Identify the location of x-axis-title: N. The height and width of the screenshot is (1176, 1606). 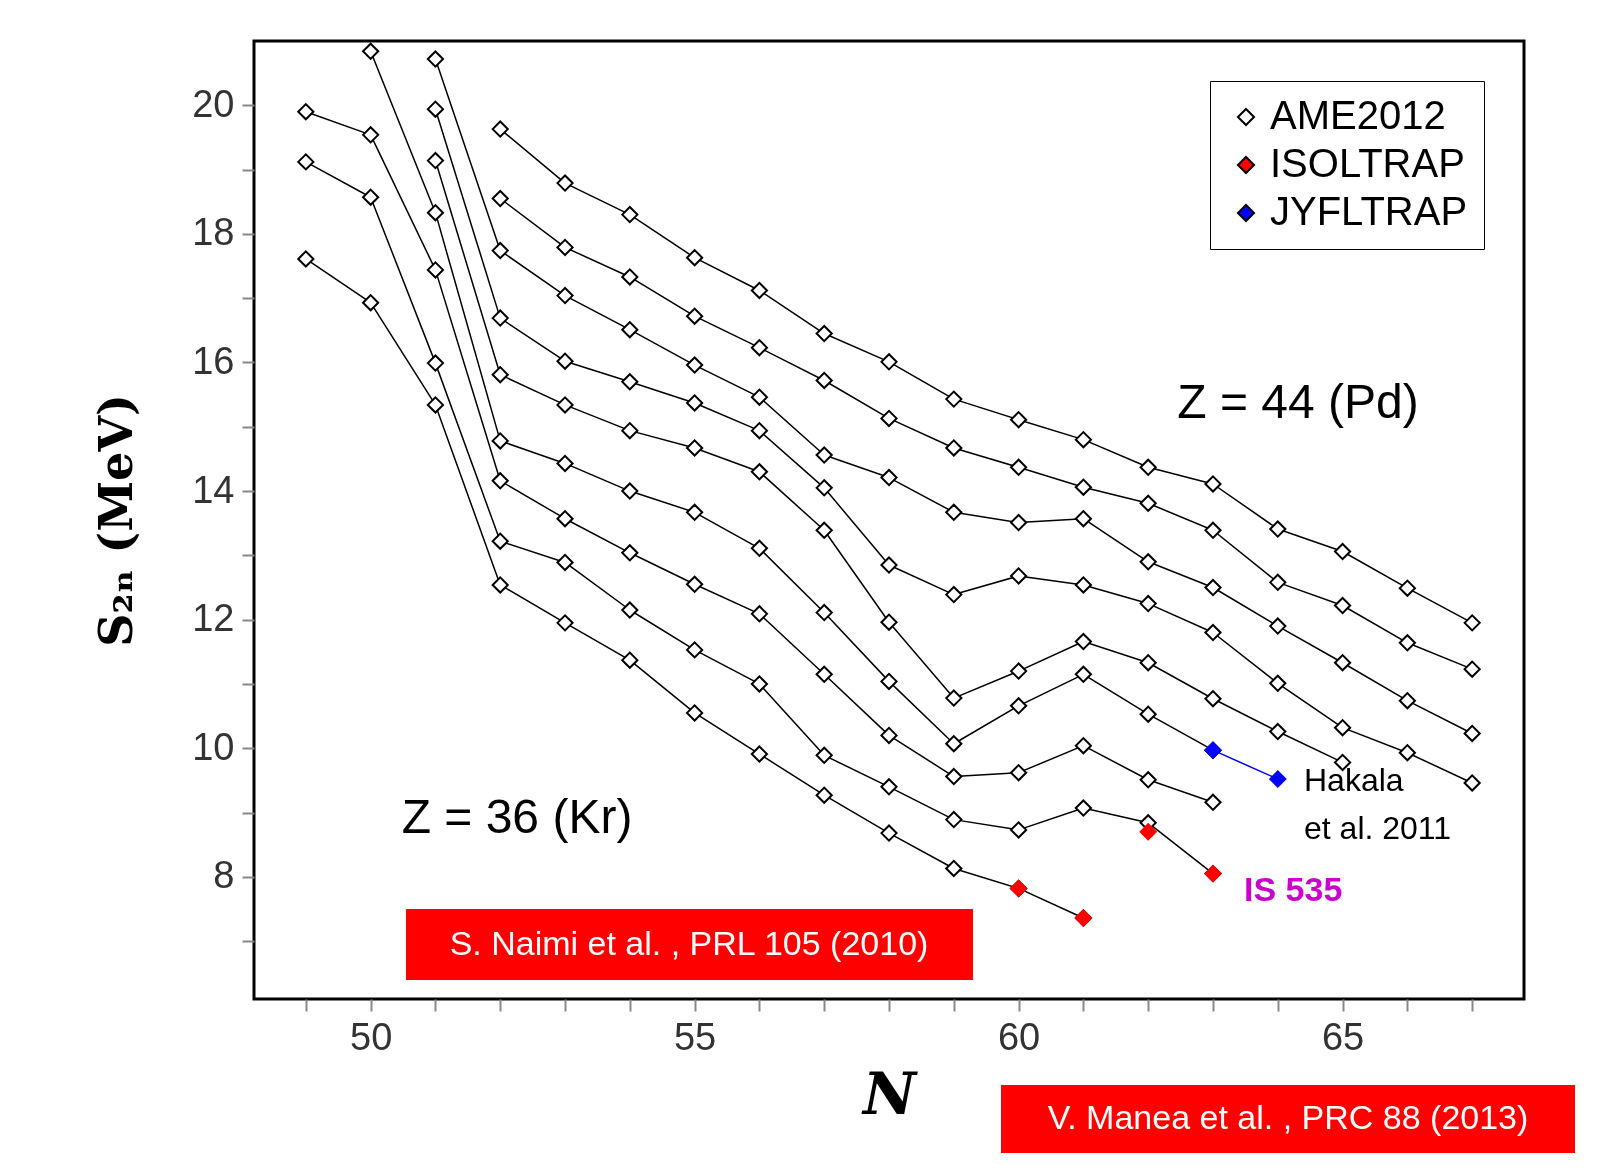
(889, 1093).